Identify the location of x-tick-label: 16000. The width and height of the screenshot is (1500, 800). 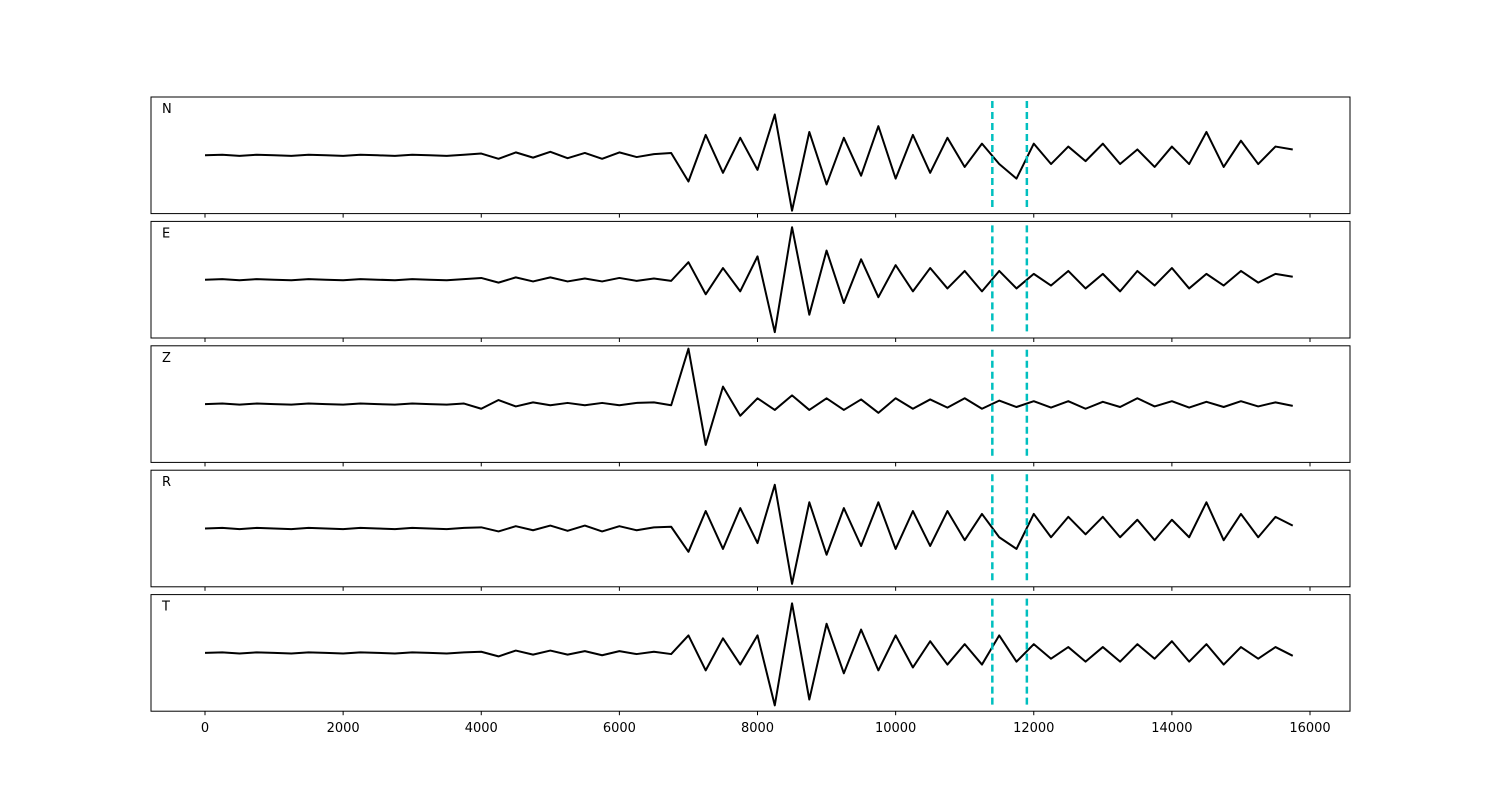
(1309, 728).